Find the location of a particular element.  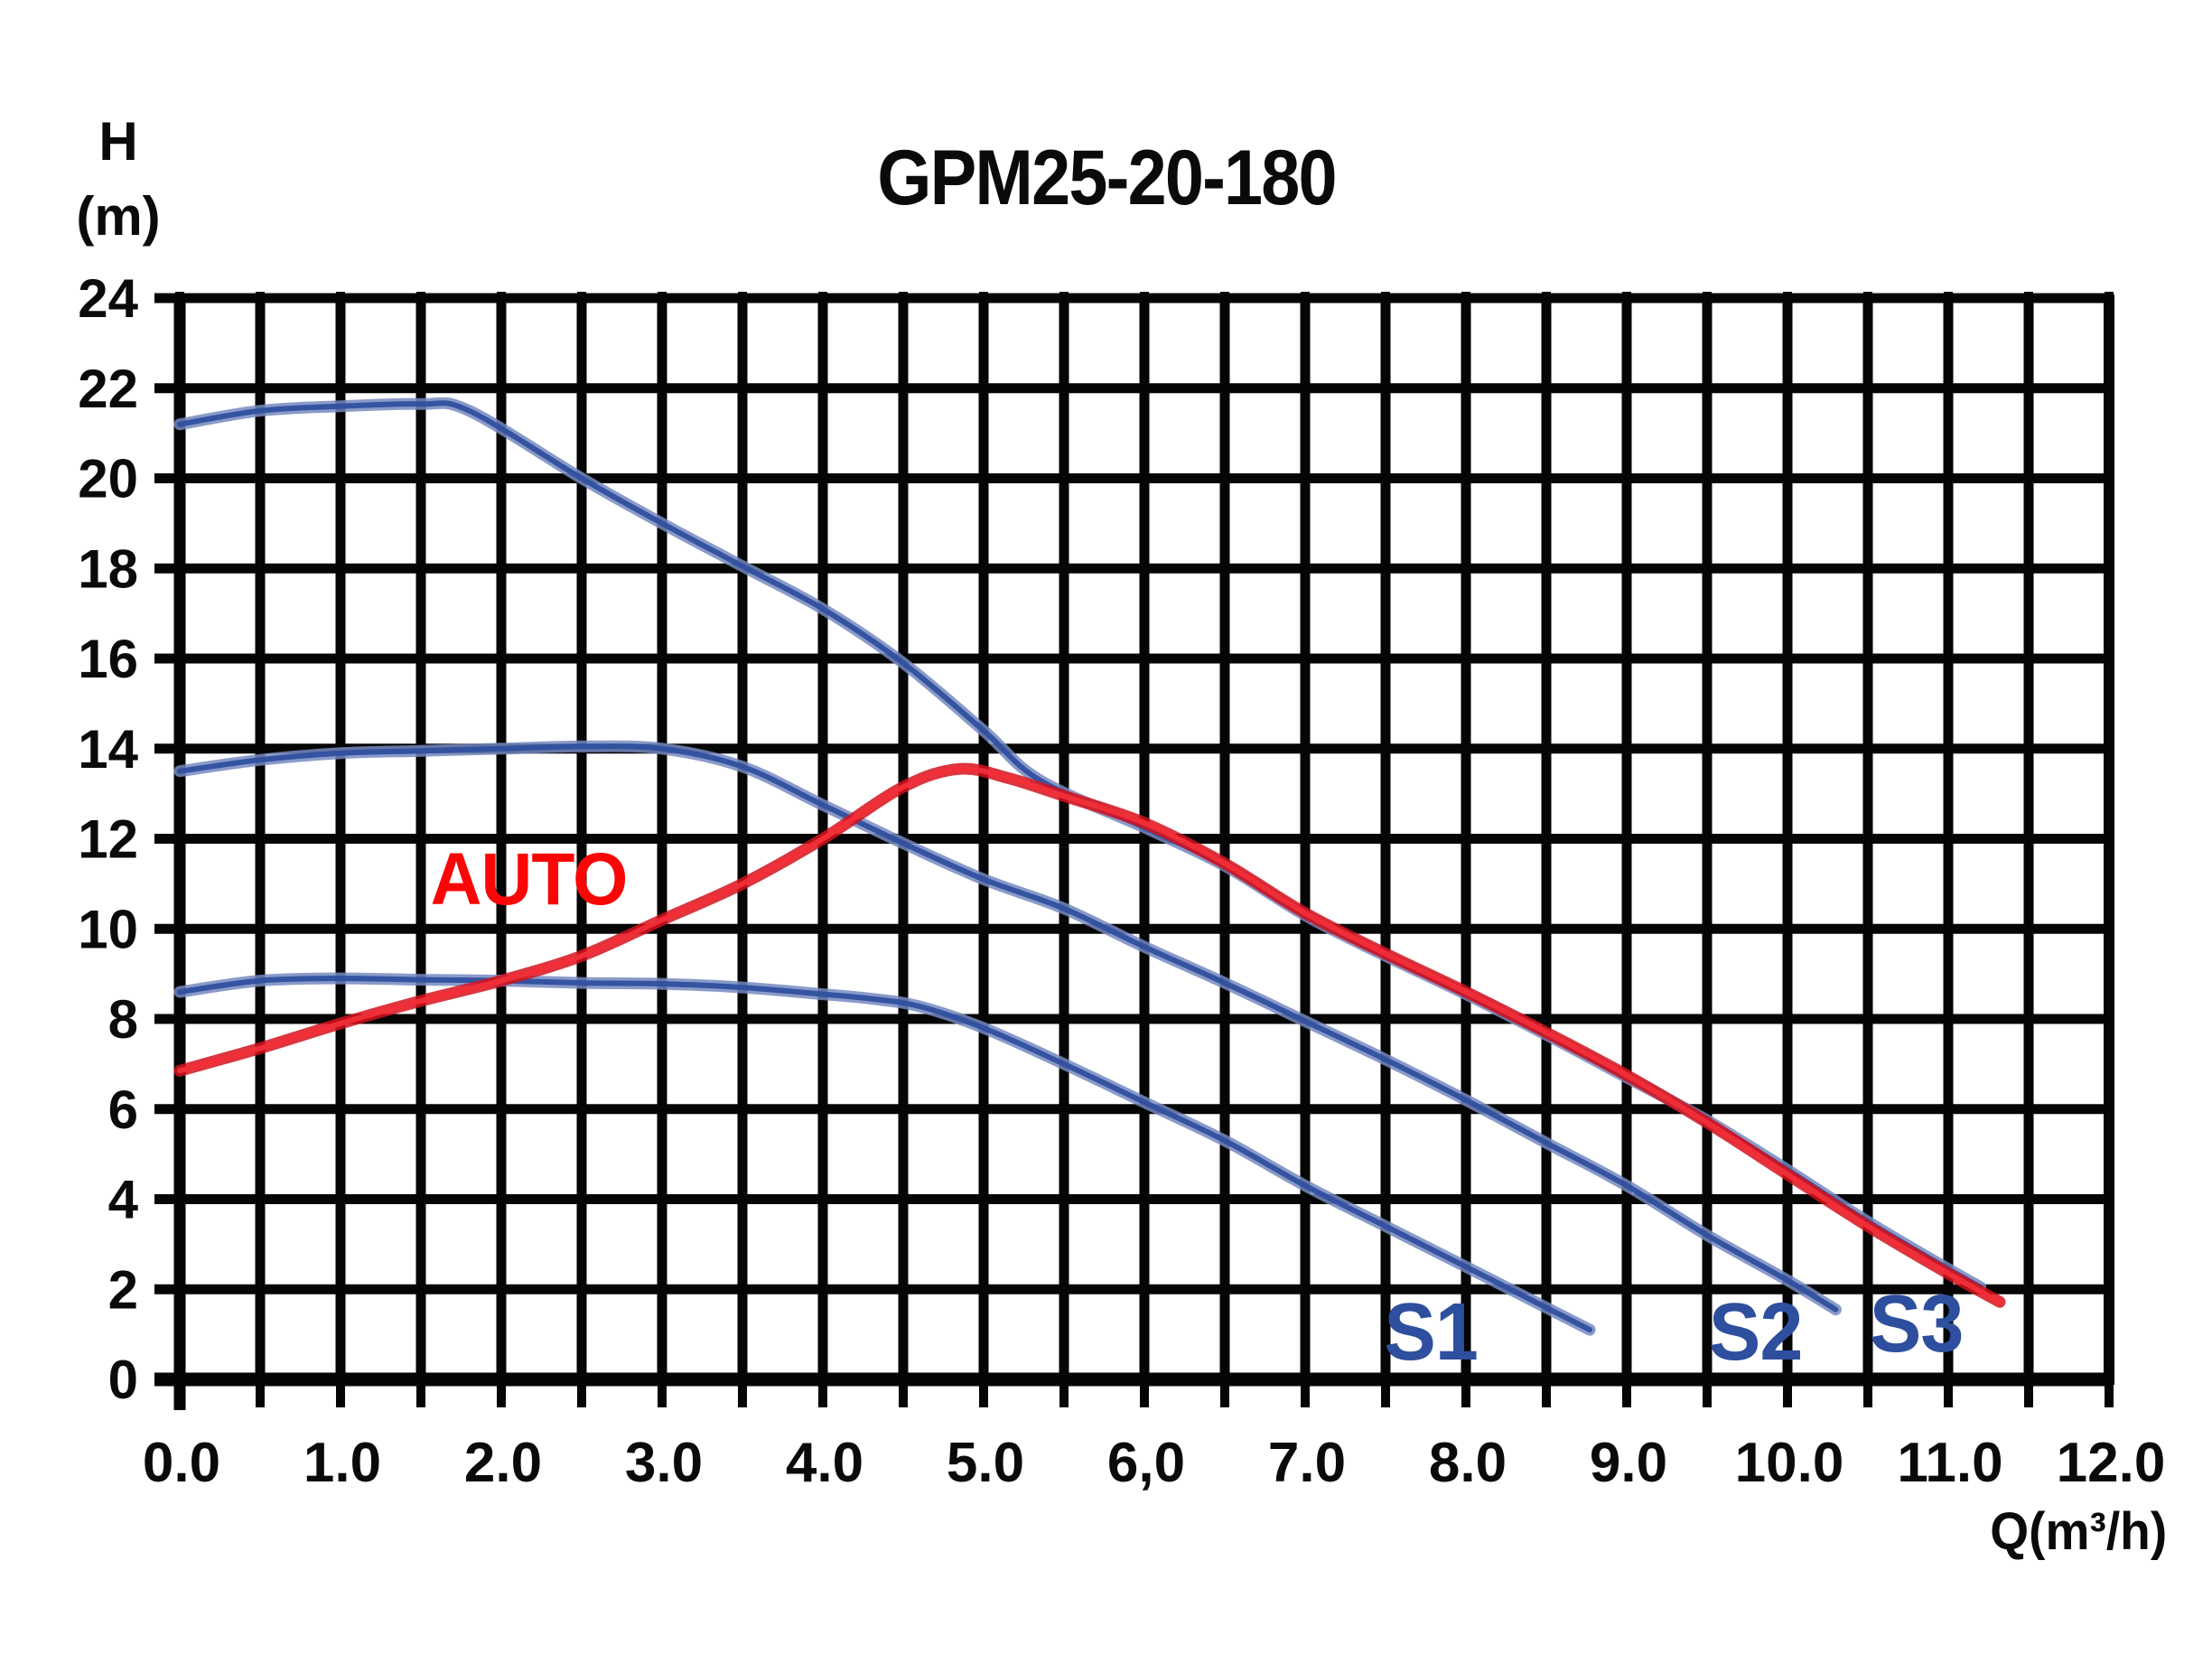

y-tick-label: 18 is located at coordinates (108, 568).